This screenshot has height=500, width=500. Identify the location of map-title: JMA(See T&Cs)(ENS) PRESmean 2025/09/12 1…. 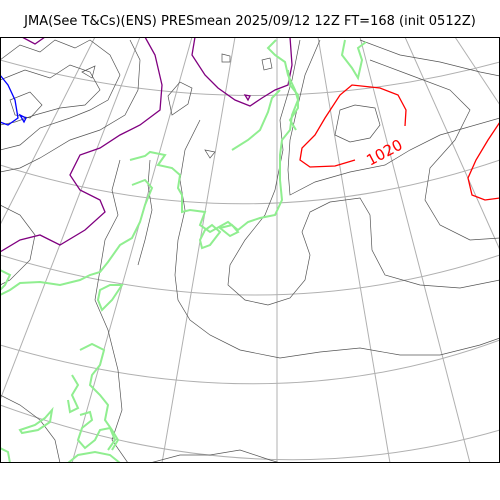
(250, 21).